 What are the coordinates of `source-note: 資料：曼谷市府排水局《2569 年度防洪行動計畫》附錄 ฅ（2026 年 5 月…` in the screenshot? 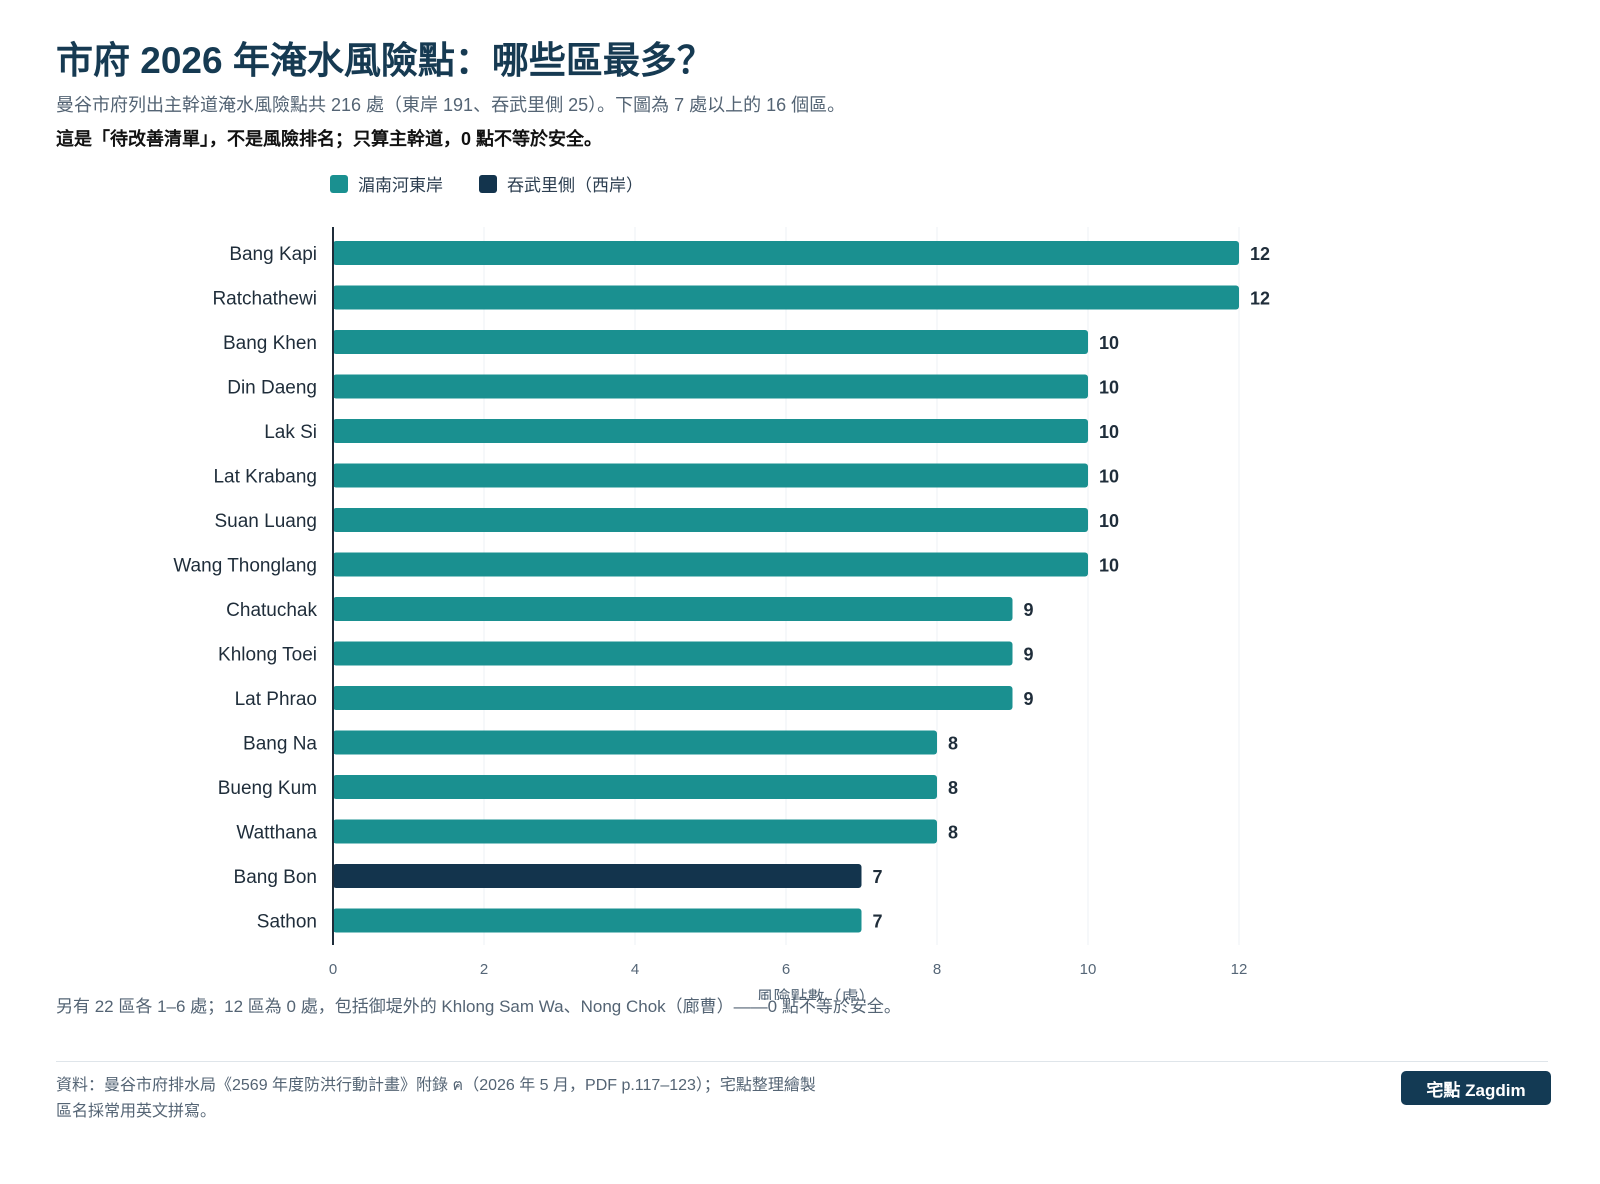 It's located at (436, 1099).